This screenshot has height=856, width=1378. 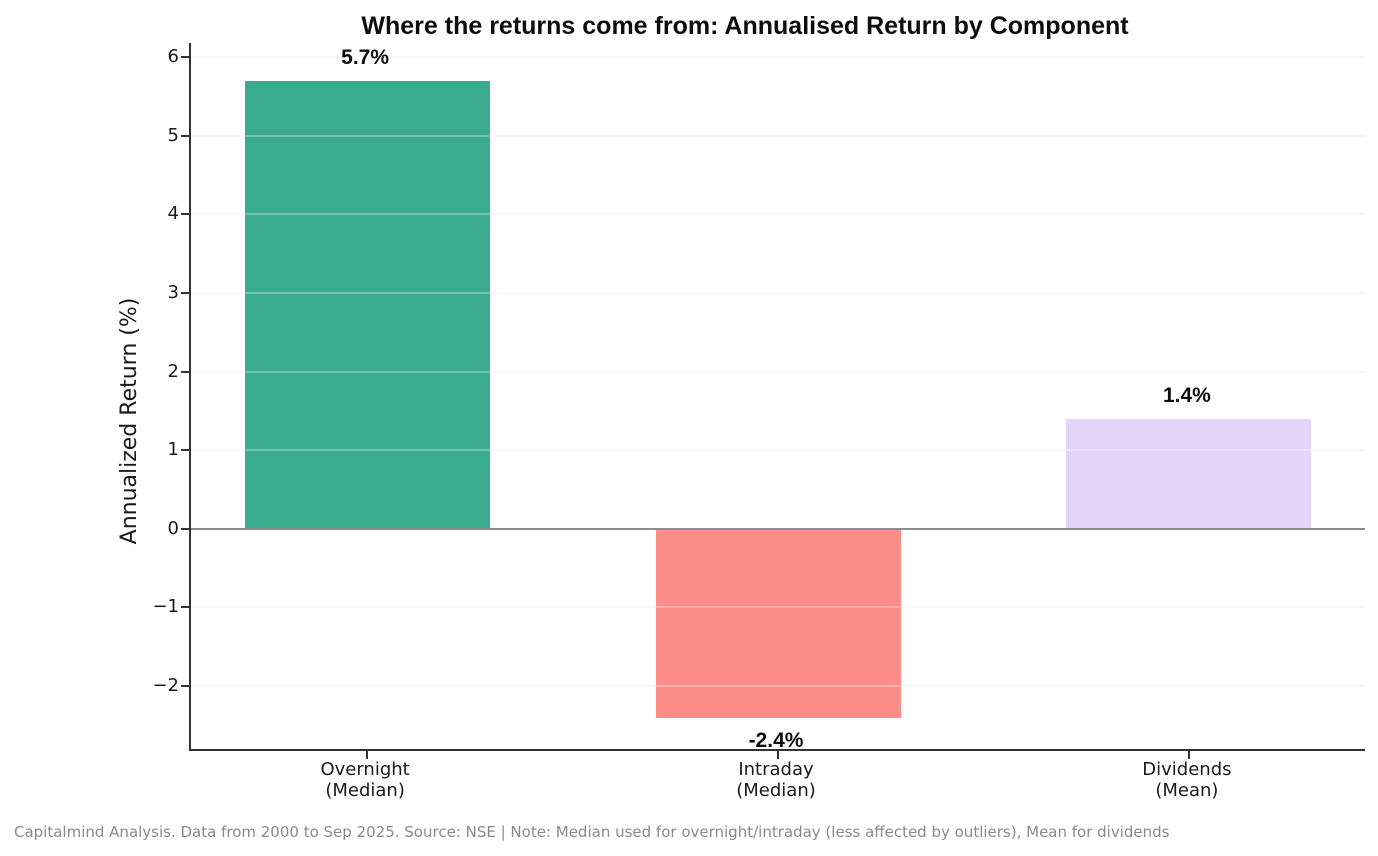 What do you see at coordinates (173, 371) in the screenshot?
I see `y-tick-label: 2` at bounding box center [173, 371].